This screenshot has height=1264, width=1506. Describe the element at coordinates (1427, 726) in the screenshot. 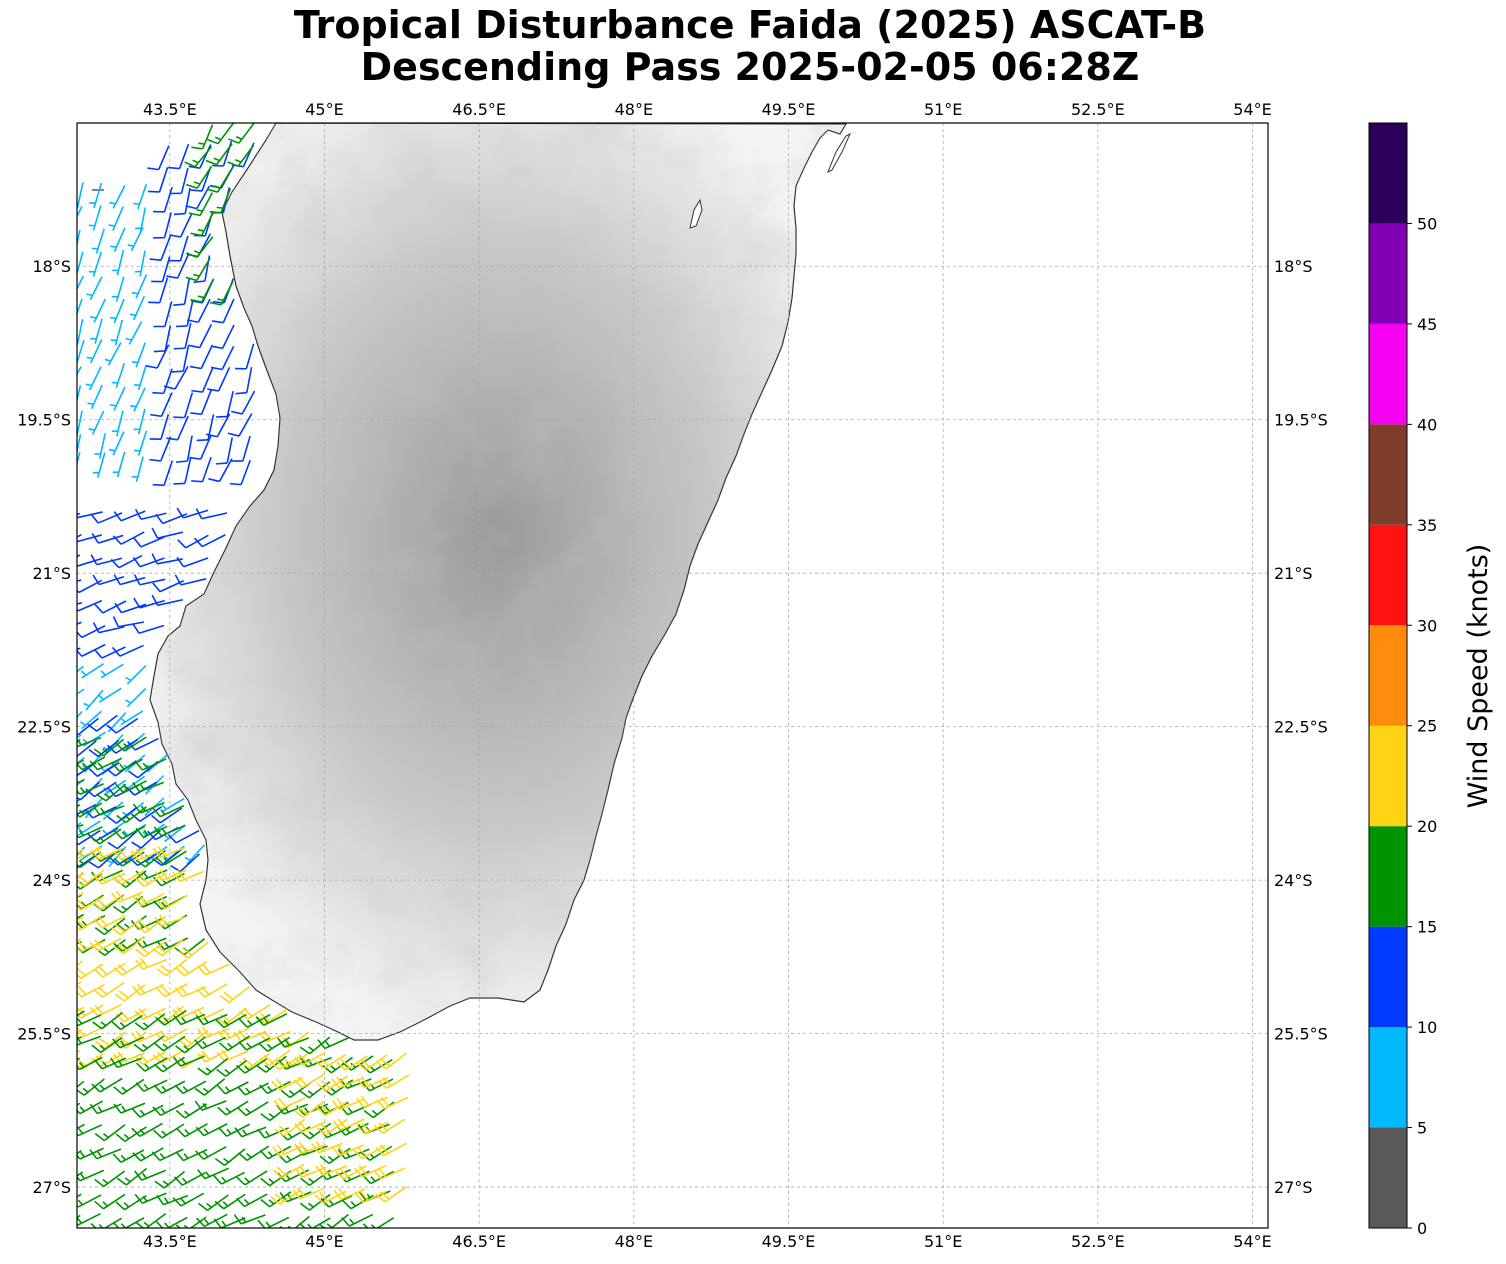

I see `colorbar-tick-label: 25` at that location.